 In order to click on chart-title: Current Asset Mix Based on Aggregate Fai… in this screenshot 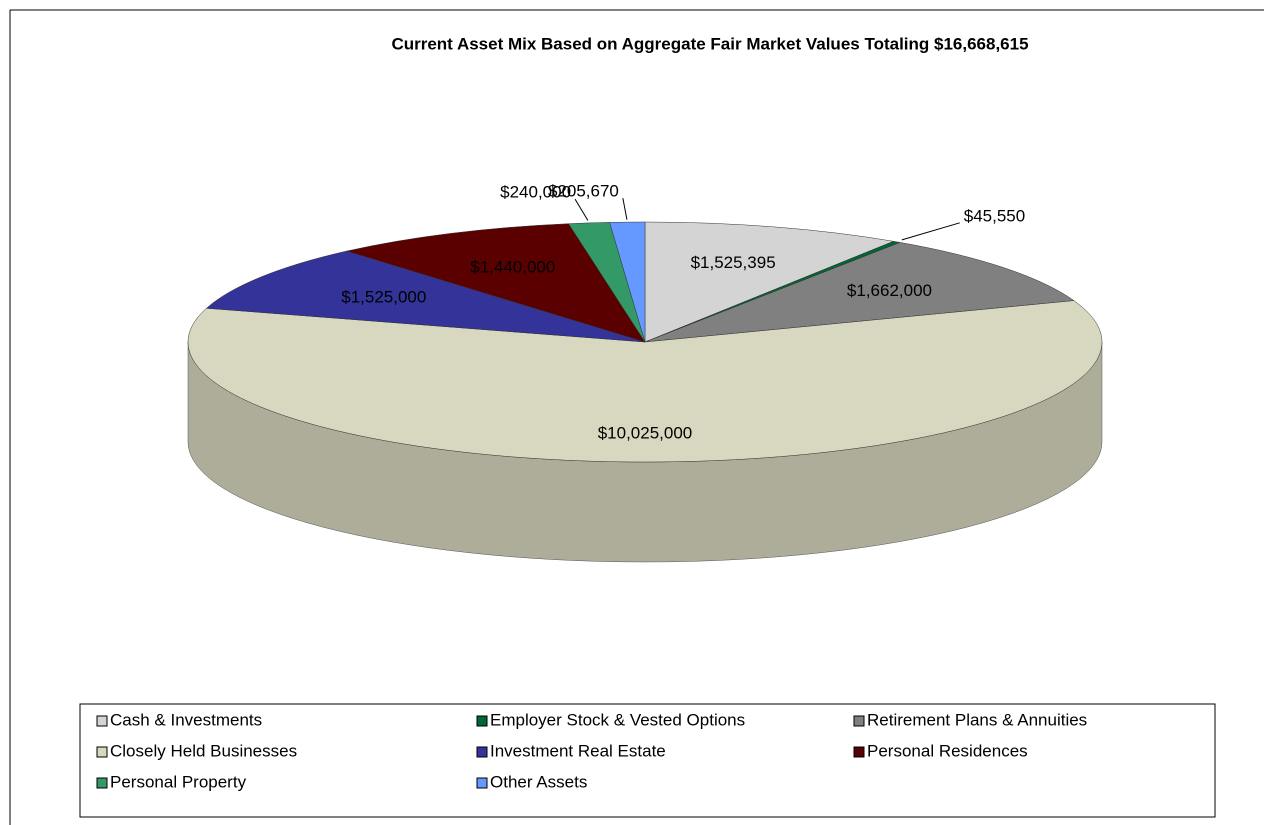, I will do `click(709, 43)`.